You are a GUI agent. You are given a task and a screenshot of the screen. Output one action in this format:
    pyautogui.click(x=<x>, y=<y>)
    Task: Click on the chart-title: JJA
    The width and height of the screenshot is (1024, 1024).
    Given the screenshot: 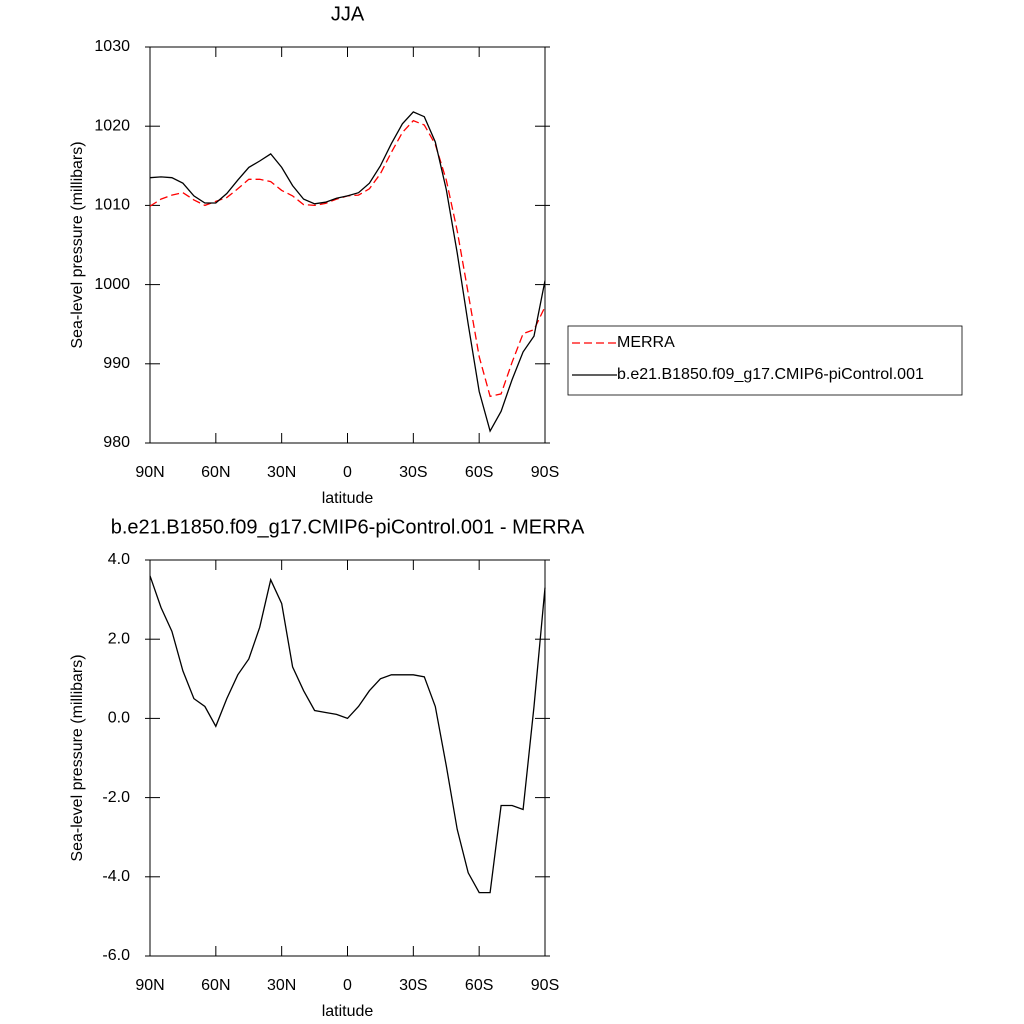 What is the action you would take?
    pyautogui.click(x=348, y=14)
    